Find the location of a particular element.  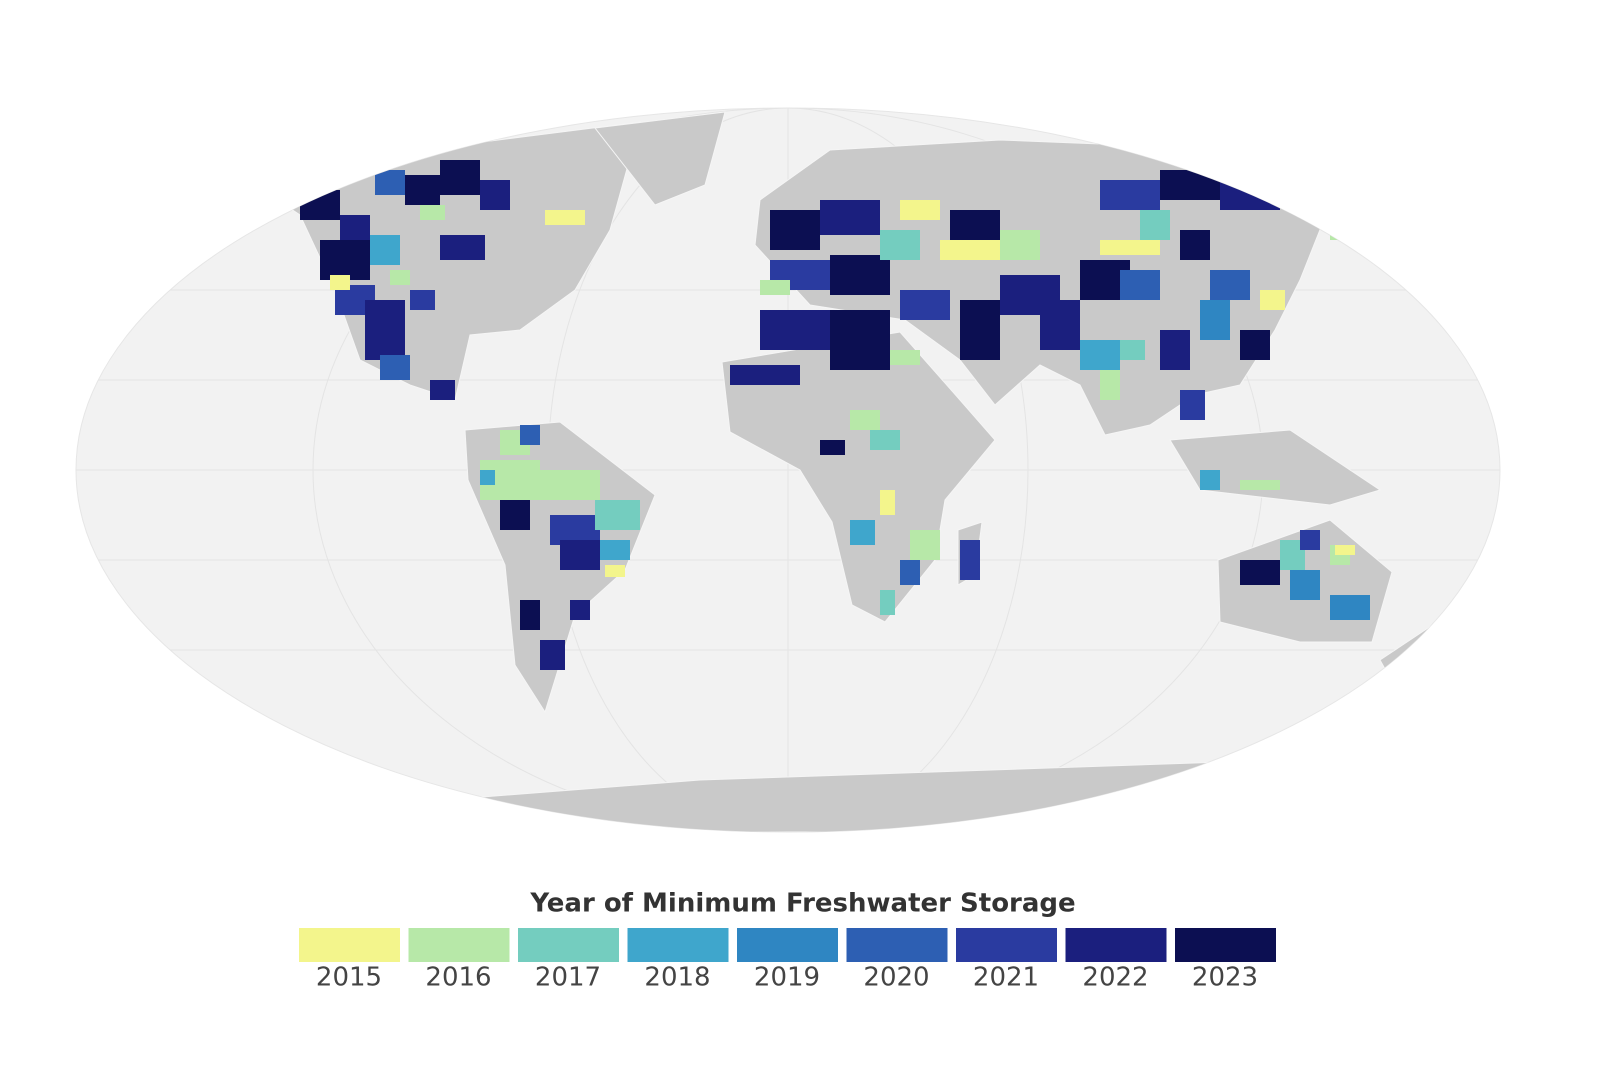

legend-label: 2023 is located at coordinates (1225, 978).